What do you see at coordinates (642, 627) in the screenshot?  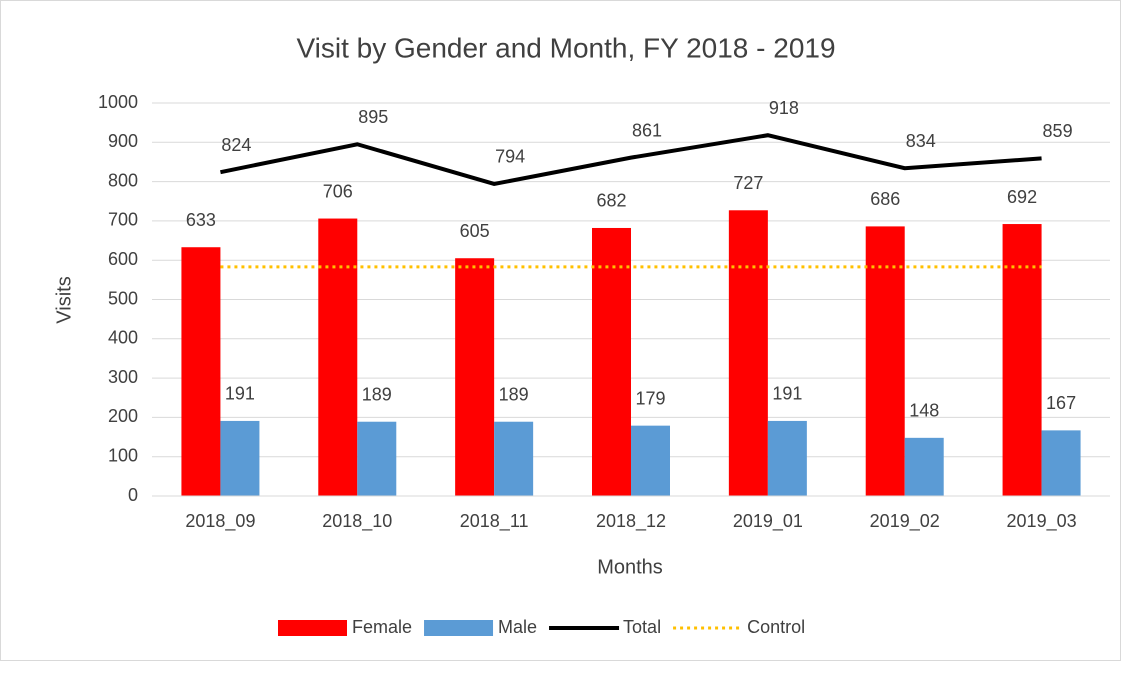 I see `legend-label: Total` at bounding box center [642, 627].